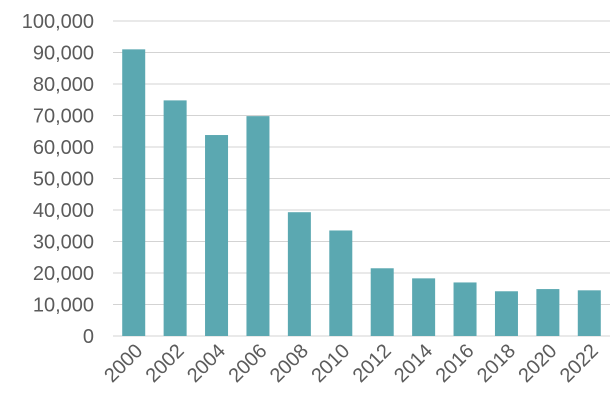 The width and height of the screenshot is (613, 416). Describe the element at coordinates (382, 302) in the screenshot. I see `bar-2012` at that location.